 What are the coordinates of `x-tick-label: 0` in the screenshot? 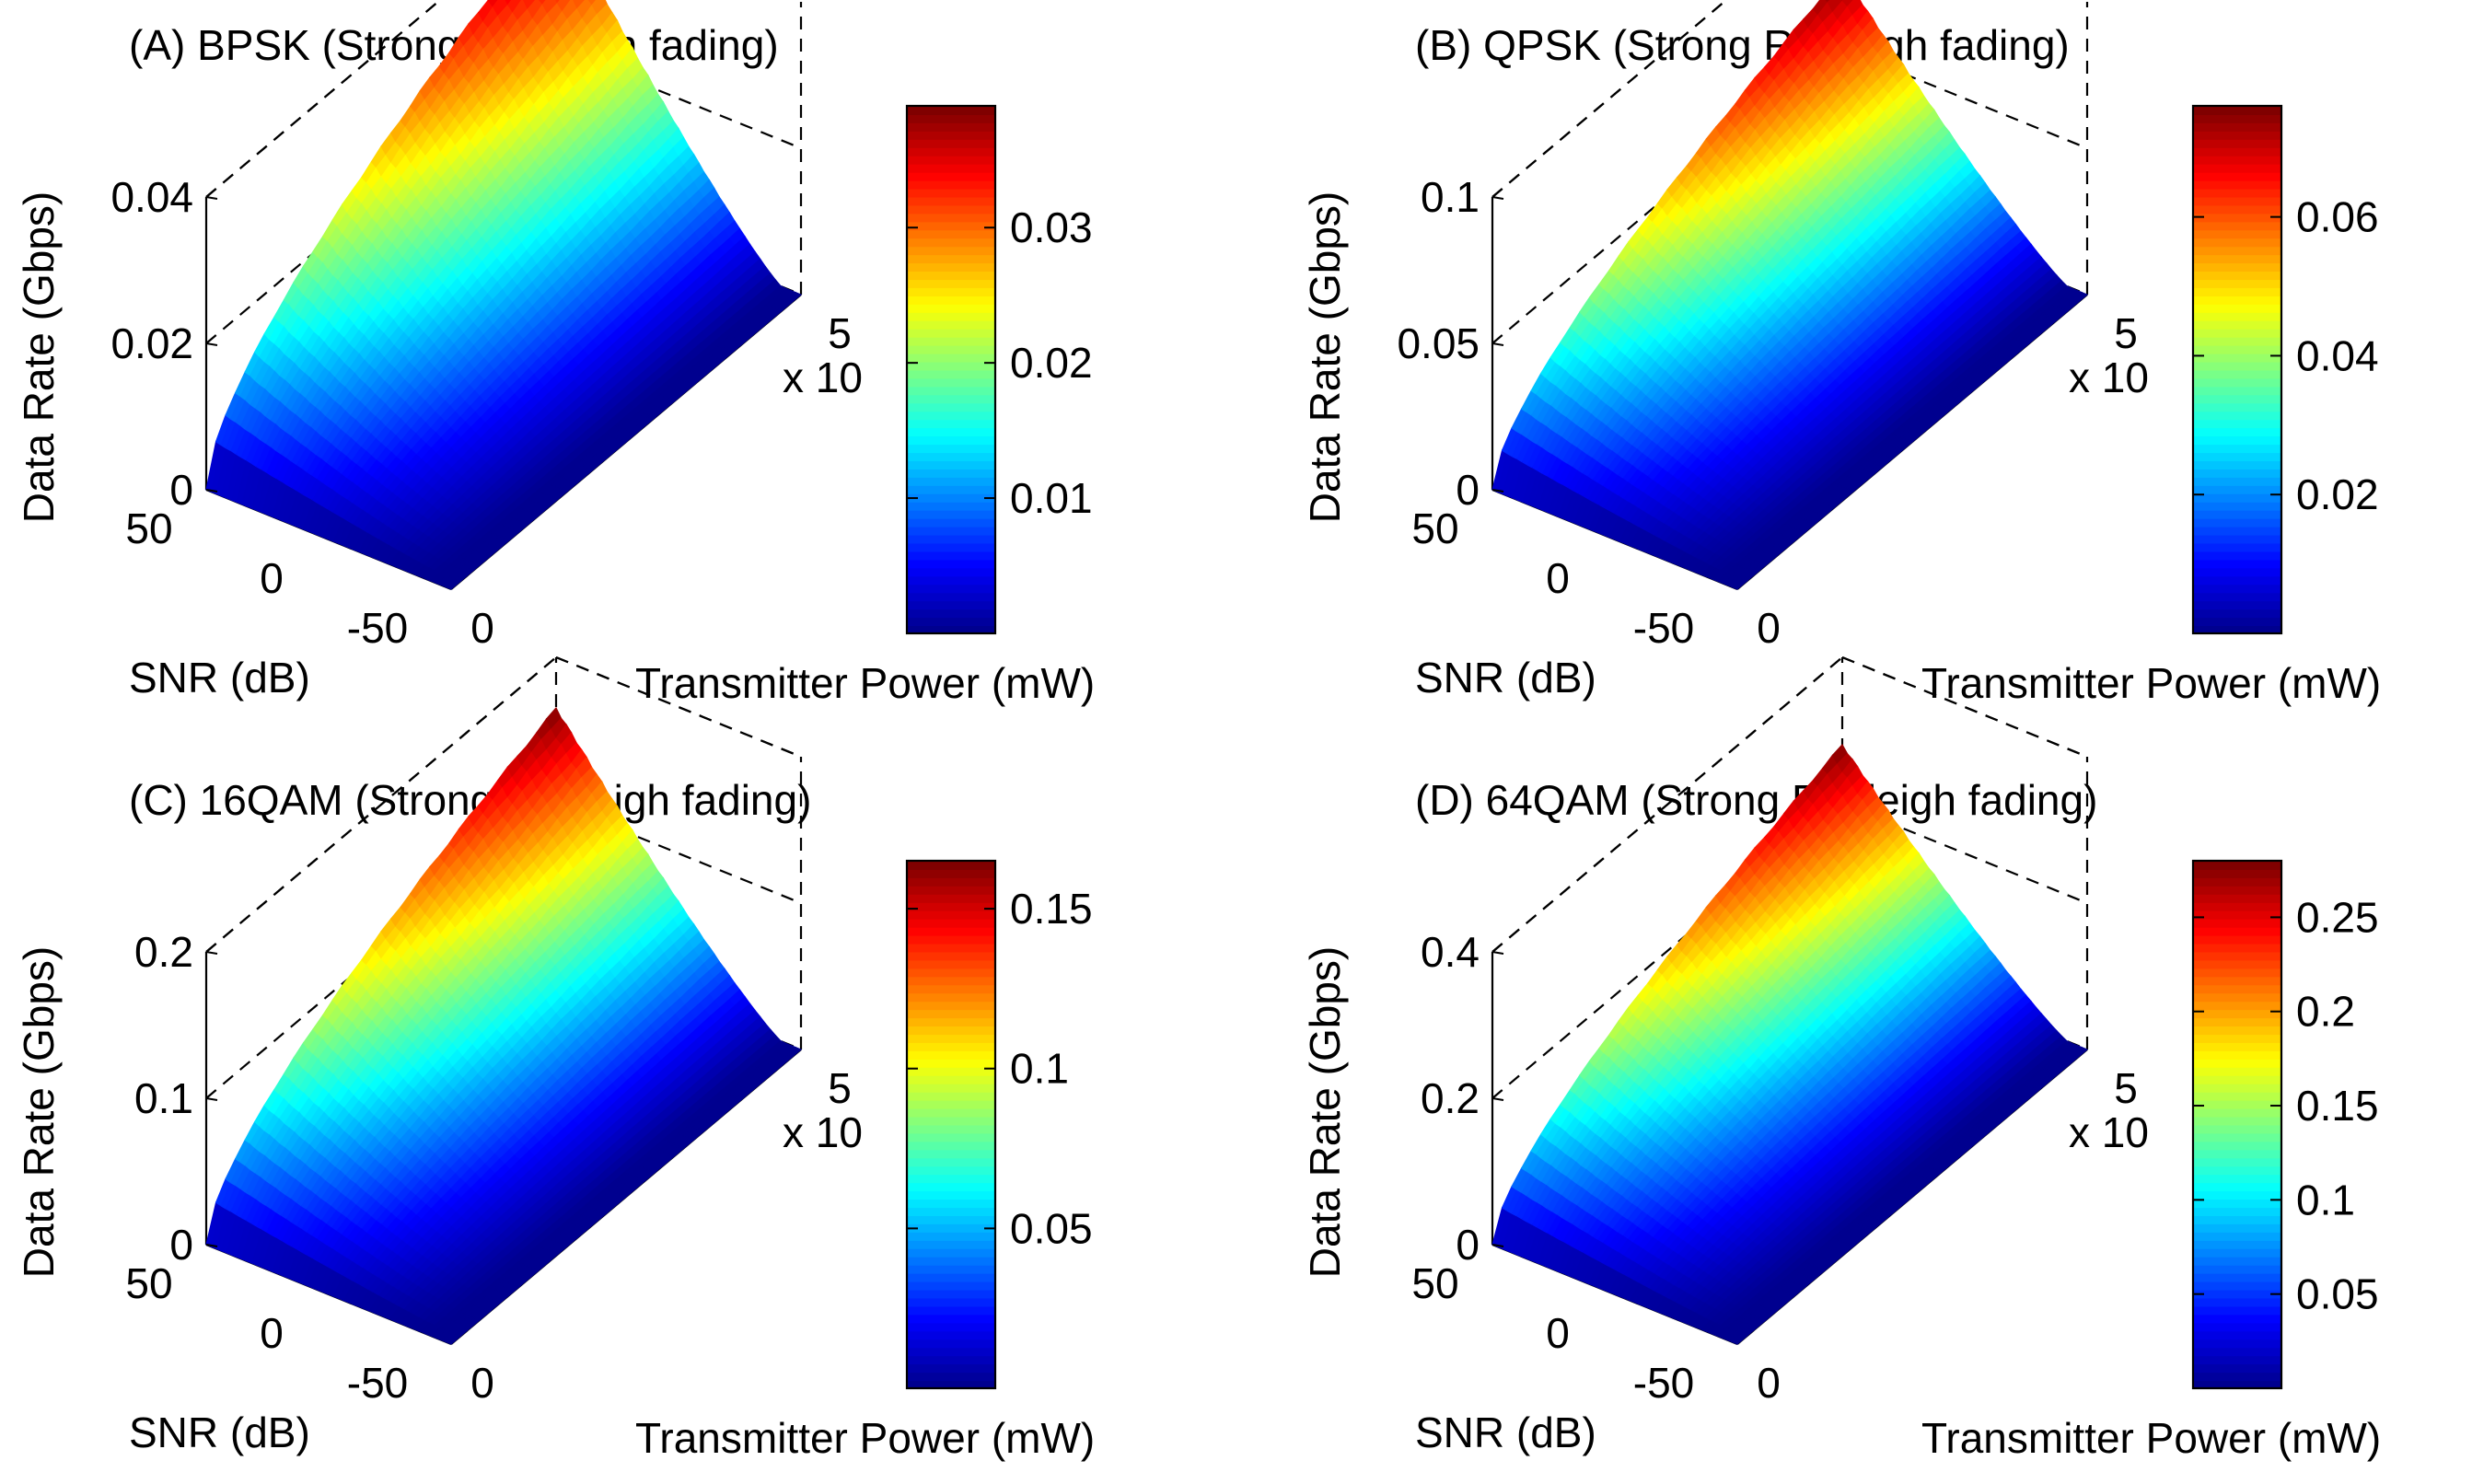 It's located at (272, 578).